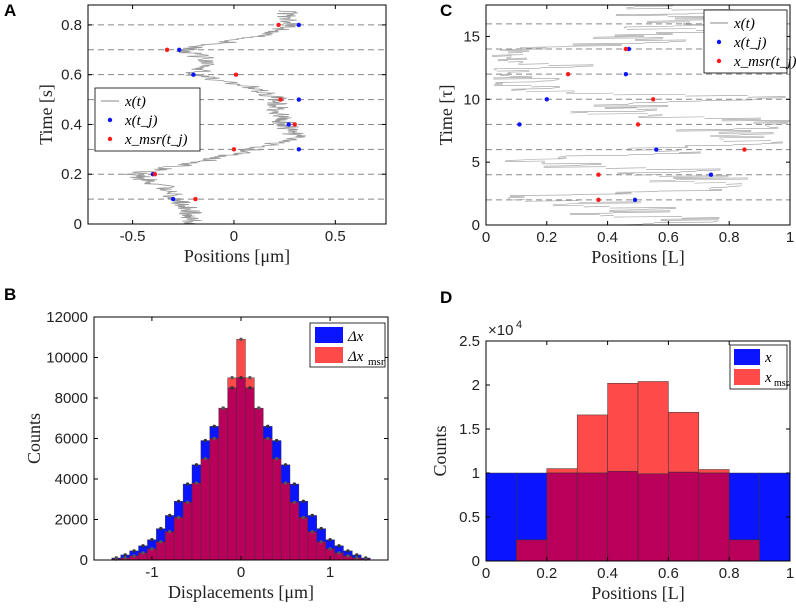 This screenshot has height=614, width=796. I want to click on legend-label: x_msr(t_j), so click(764, 62).